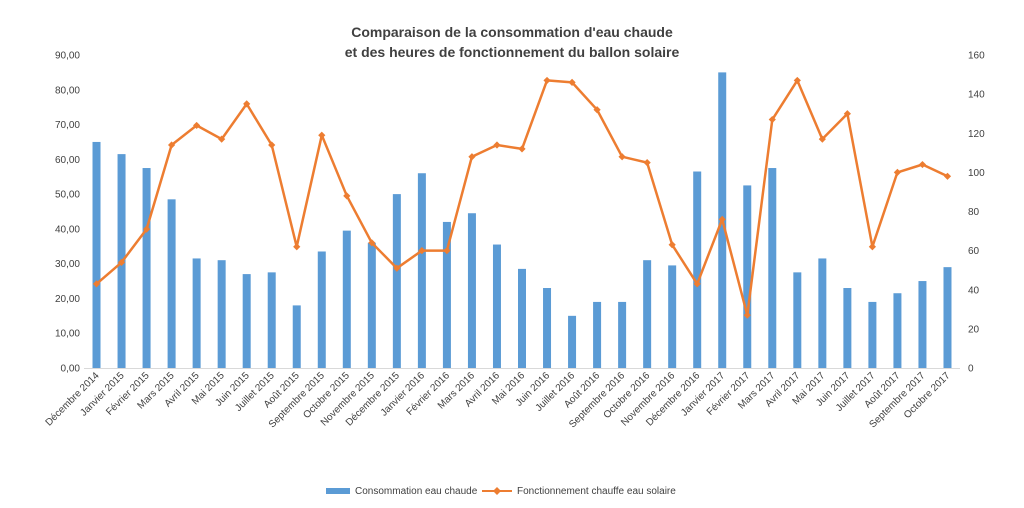 This screenshot has width=1024, height=508. Describe the element at coordinates (974, 329) in the screenshot. I see `right-tick-label: 20` at that location.